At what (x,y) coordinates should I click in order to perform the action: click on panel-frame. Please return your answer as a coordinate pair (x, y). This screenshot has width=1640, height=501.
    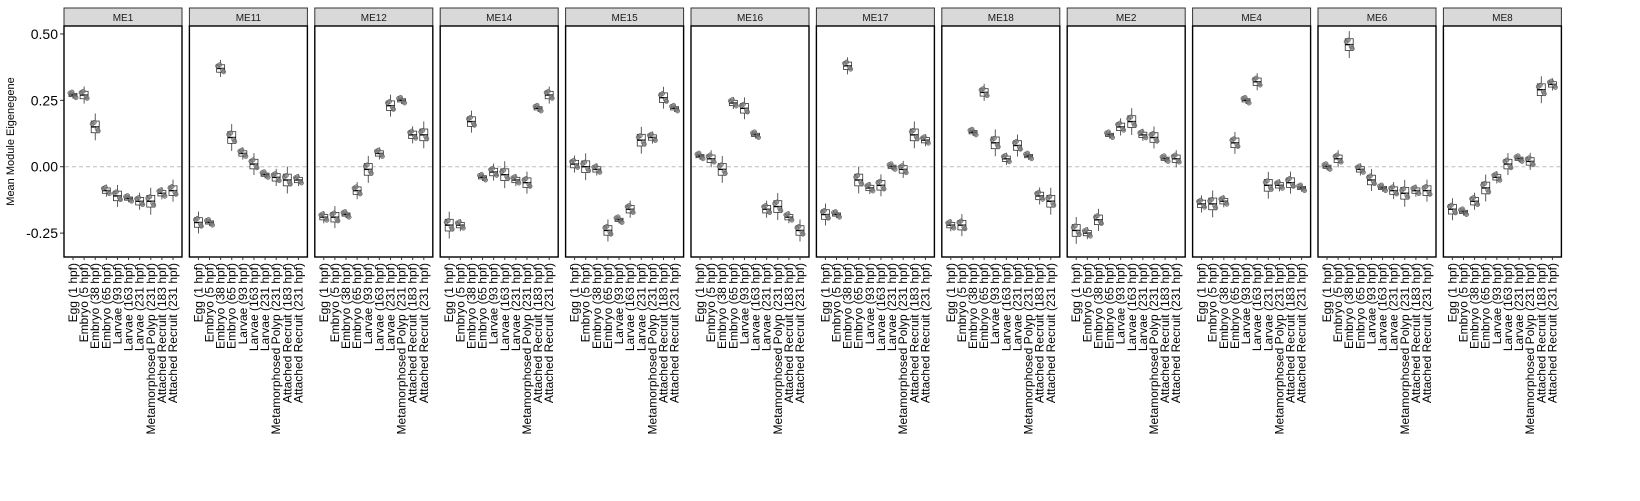
    Looking at the image, I should click on (624, 141).